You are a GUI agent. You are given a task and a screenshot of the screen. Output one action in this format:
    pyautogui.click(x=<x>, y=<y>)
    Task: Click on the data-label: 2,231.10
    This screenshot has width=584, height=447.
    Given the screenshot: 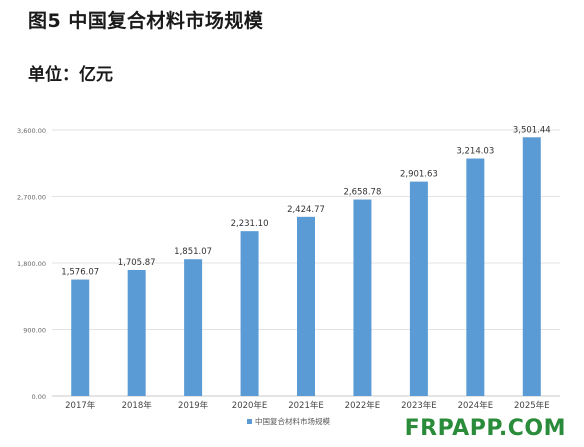 What is the action you would take?
    pyautogui.click(x=250, y=224)
    